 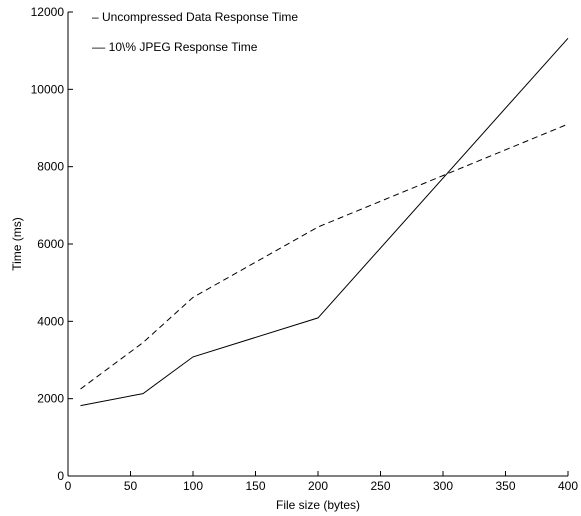 I want to click on legend-entry-jpeg: –– 10\% JPEG Response Time, so click(x=175, y=47).